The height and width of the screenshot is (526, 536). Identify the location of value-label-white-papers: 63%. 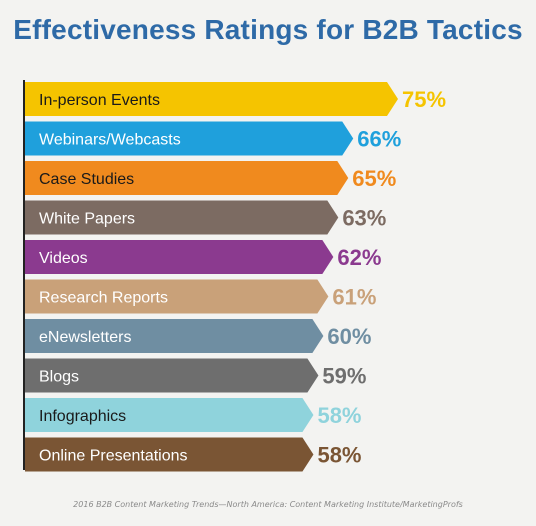
(364, 218).